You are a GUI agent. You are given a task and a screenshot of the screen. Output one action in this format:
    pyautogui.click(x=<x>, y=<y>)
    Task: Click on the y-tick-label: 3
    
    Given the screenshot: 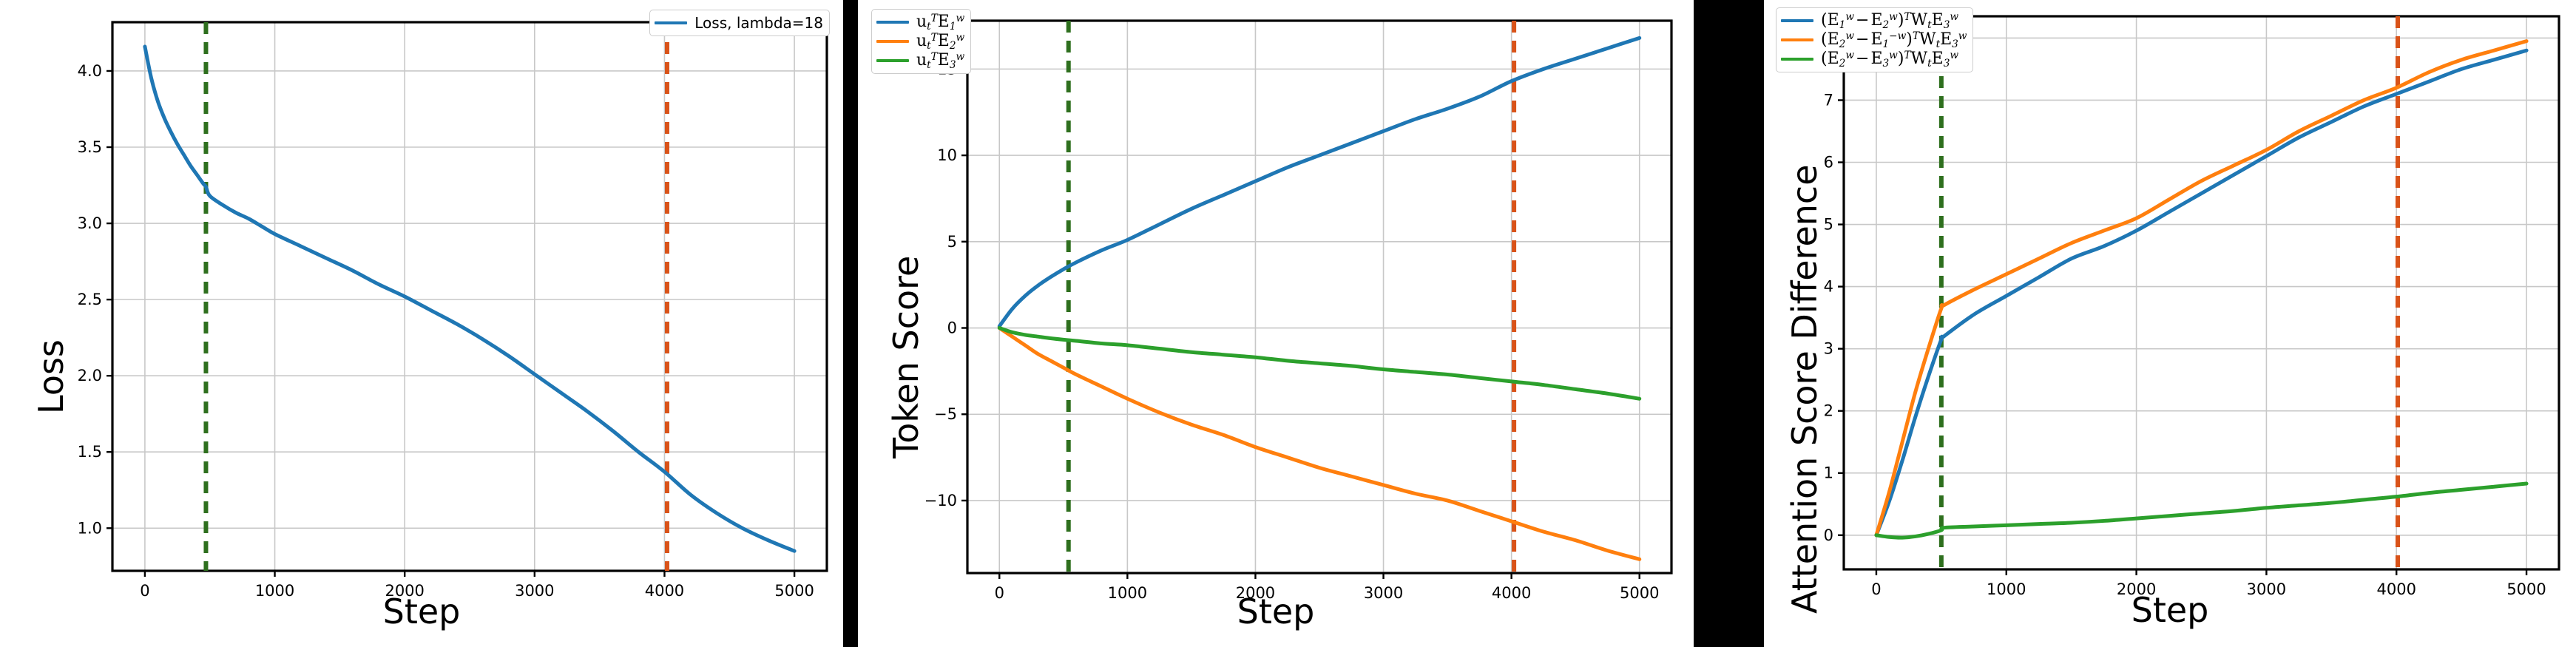 What is the action you would take?
    pyautogui.click(x=1828, y=349)
    